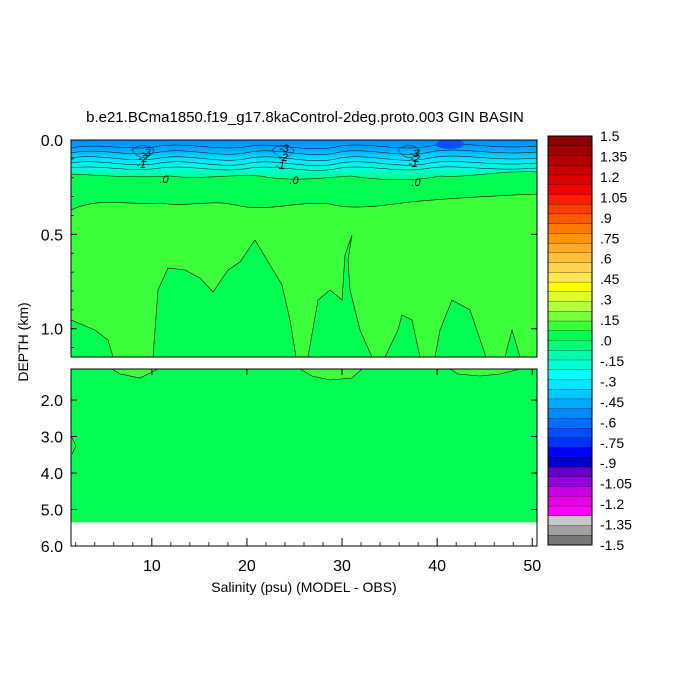 The image size is (700, 700). I want to click on colorbar-label: .0, so click(606, 341).